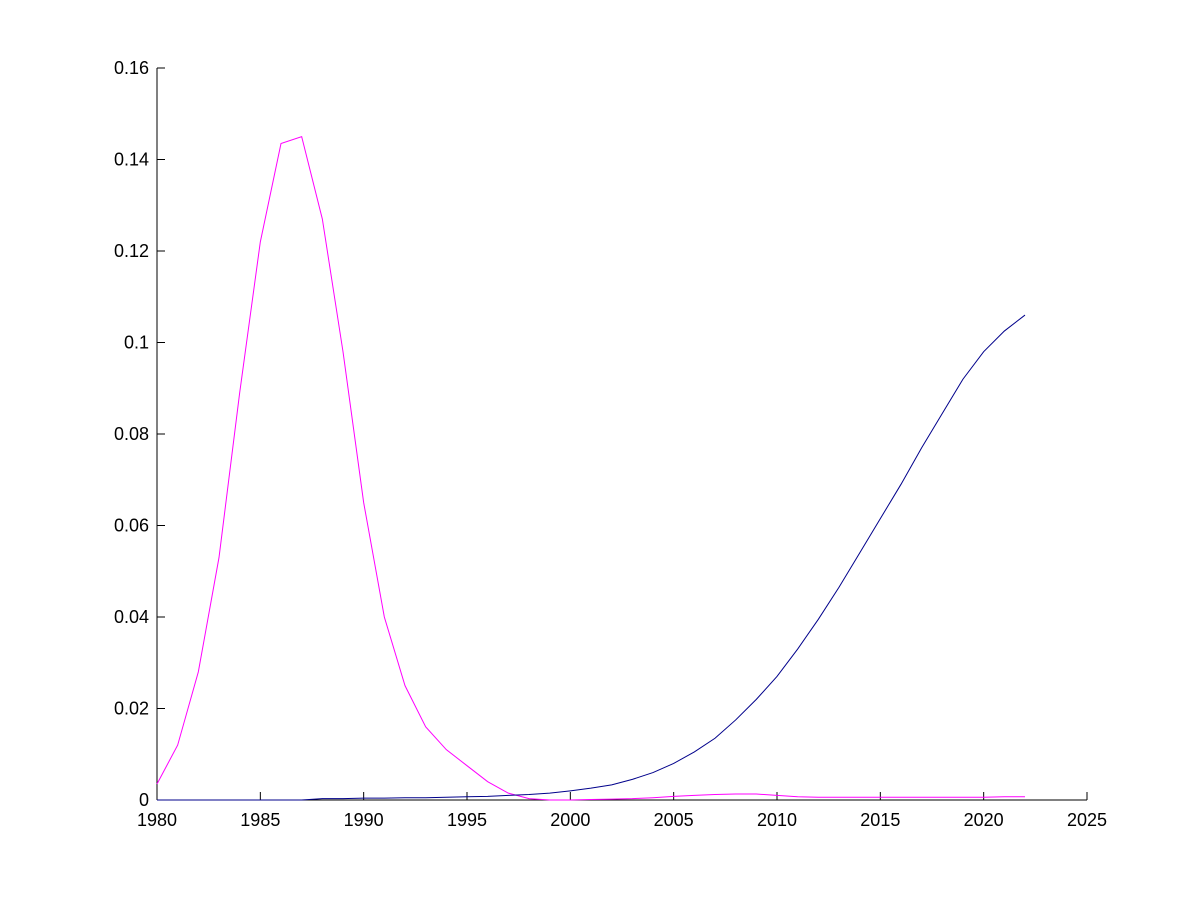 The image size is (1200, 900). What do you see at coordinates (467, 820) in the screenshot?
I see `x-tick-label: 1995` at bounding box center [467, 820].